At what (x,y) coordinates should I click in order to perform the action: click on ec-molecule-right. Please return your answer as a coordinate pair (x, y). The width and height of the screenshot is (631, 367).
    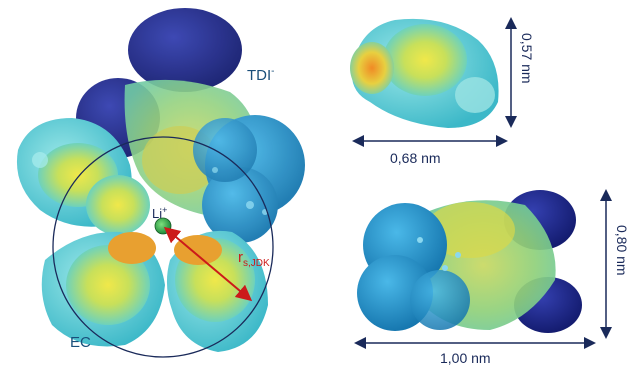
    Looking at the image, I should click on (424, 73).